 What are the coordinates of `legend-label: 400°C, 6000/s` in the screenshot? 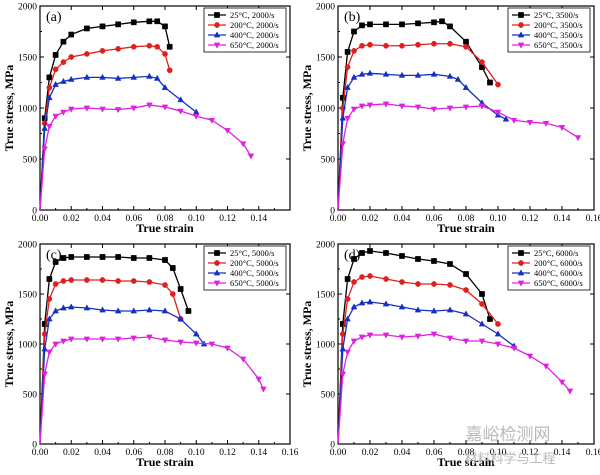 It's located at (558, 273).